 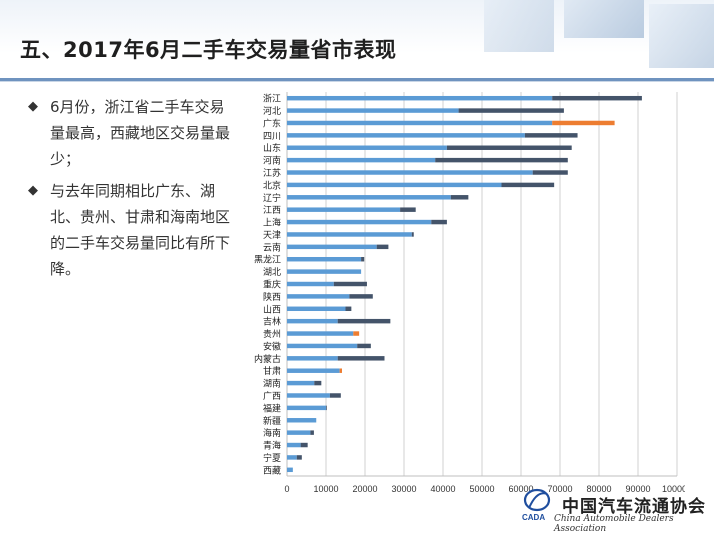 What do you see at coordinates (272, 408) in the screenshot?
I see `y-category-label: 福建` at bounding box center [272, 408].